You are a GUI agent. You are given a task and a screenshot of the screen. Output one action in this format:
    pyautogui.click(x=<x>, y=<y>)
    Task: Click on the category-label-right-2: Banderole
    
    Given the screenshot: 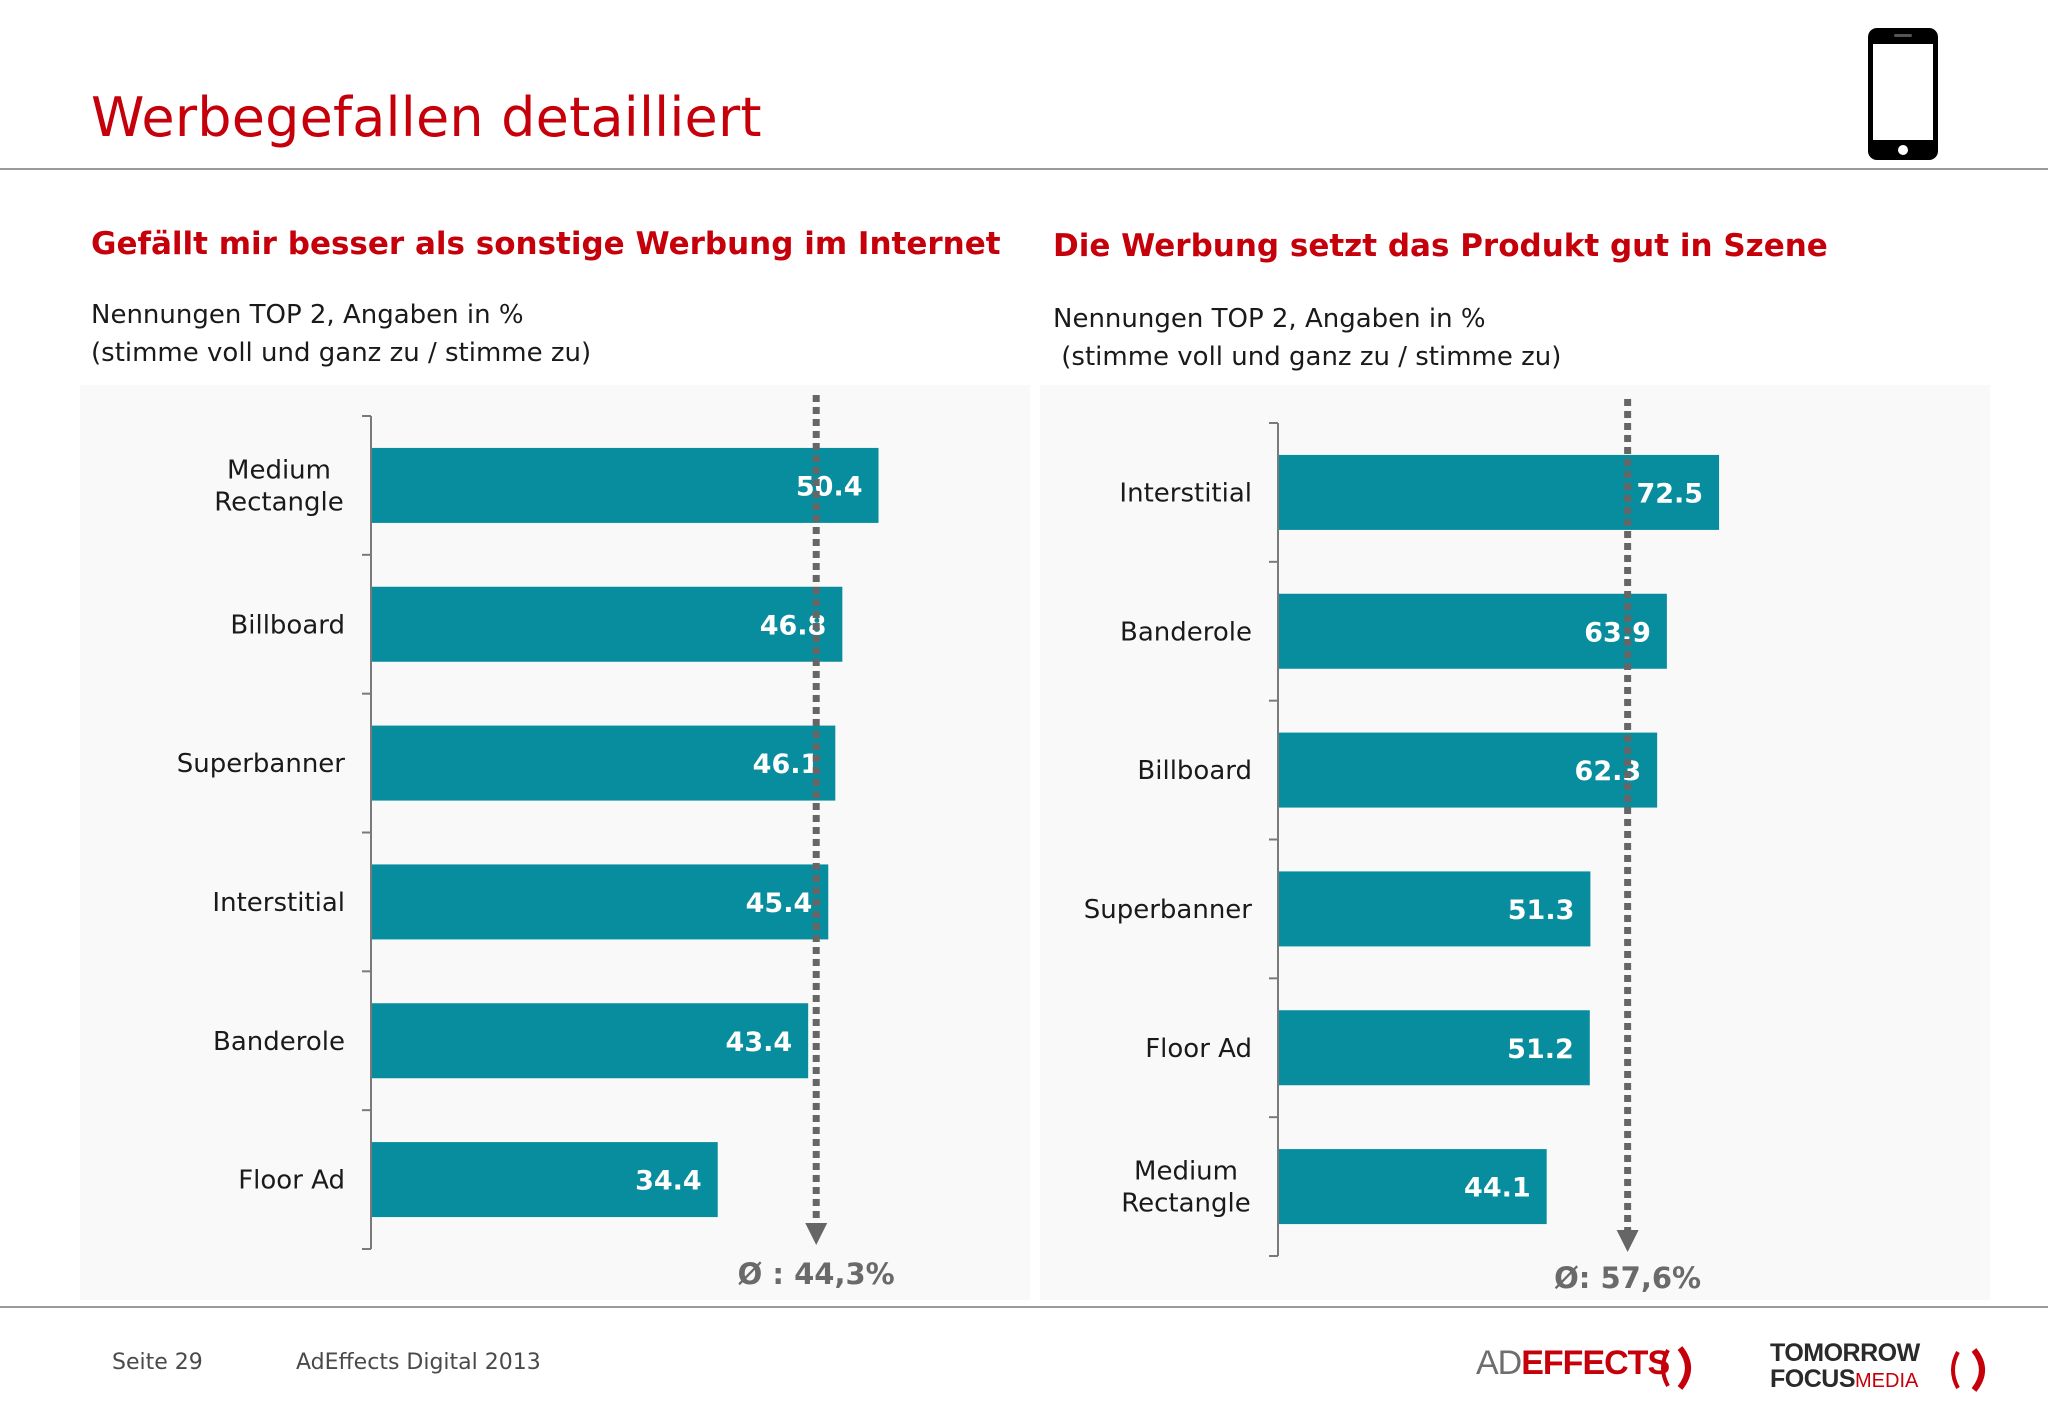 What is the action you would take?
    pyautogui.click(x=1186, y=632)
    